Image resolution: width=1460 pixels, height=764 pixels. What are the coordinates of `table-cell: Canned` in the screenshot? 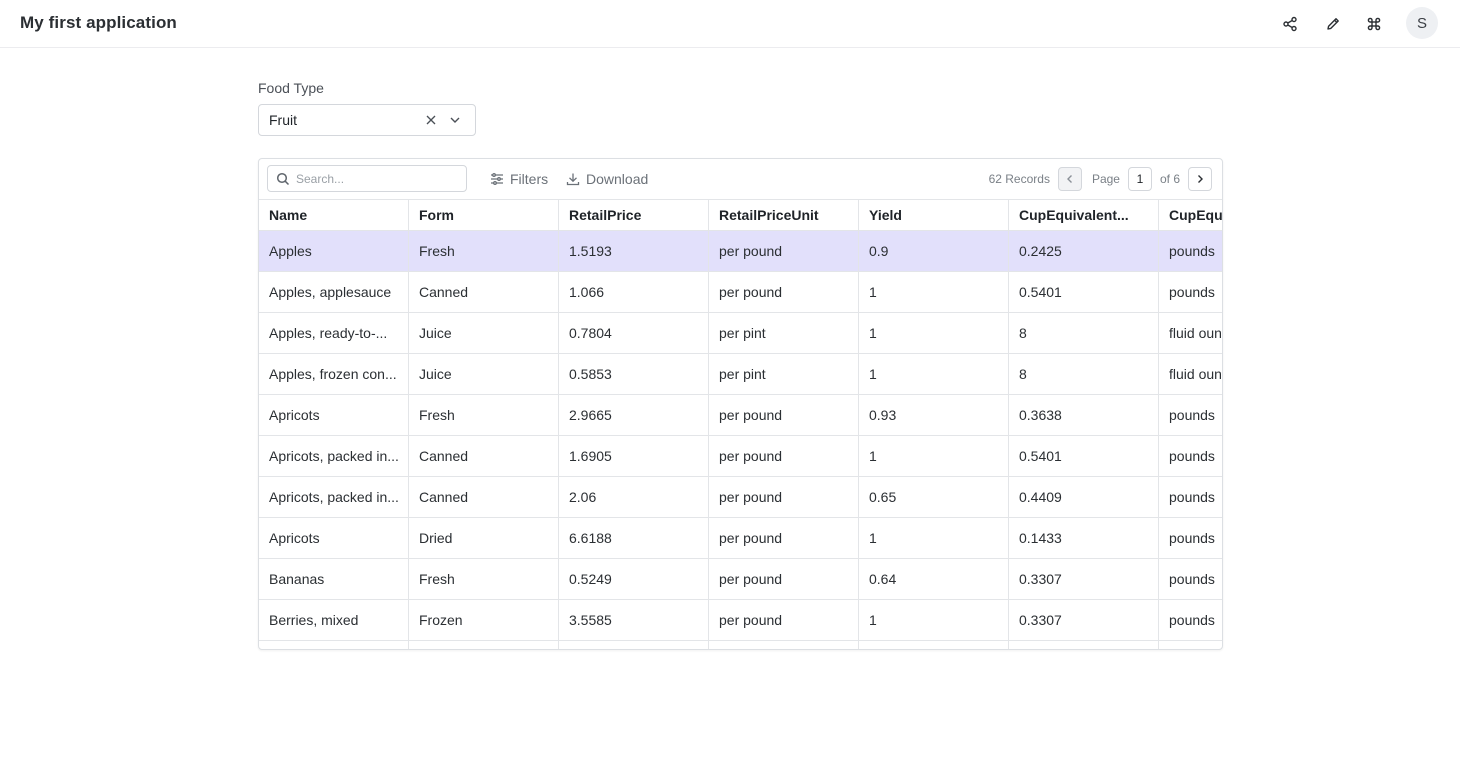 It's located at (484, 292).